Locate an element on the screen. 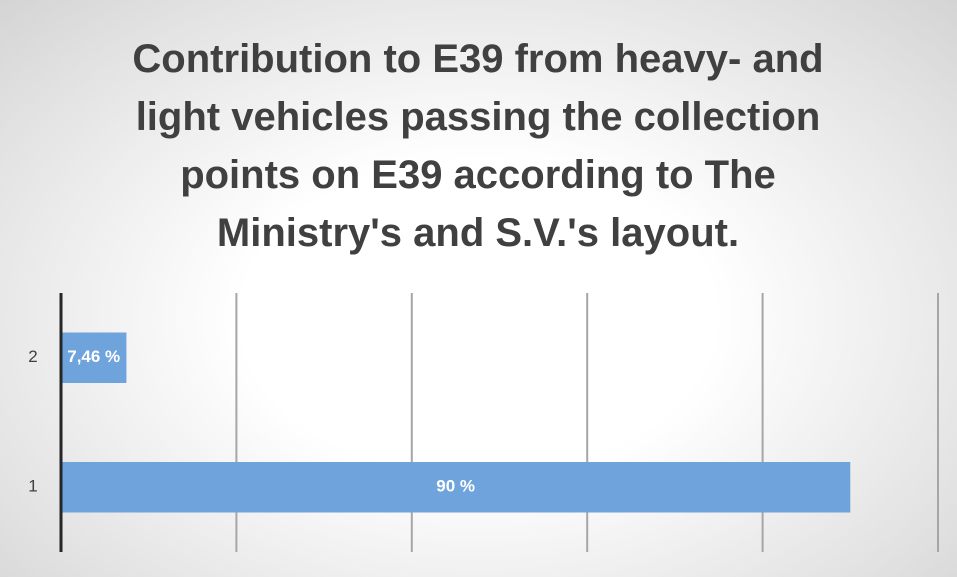  y-tick-label: 1 is located at coordinates (32, 486).